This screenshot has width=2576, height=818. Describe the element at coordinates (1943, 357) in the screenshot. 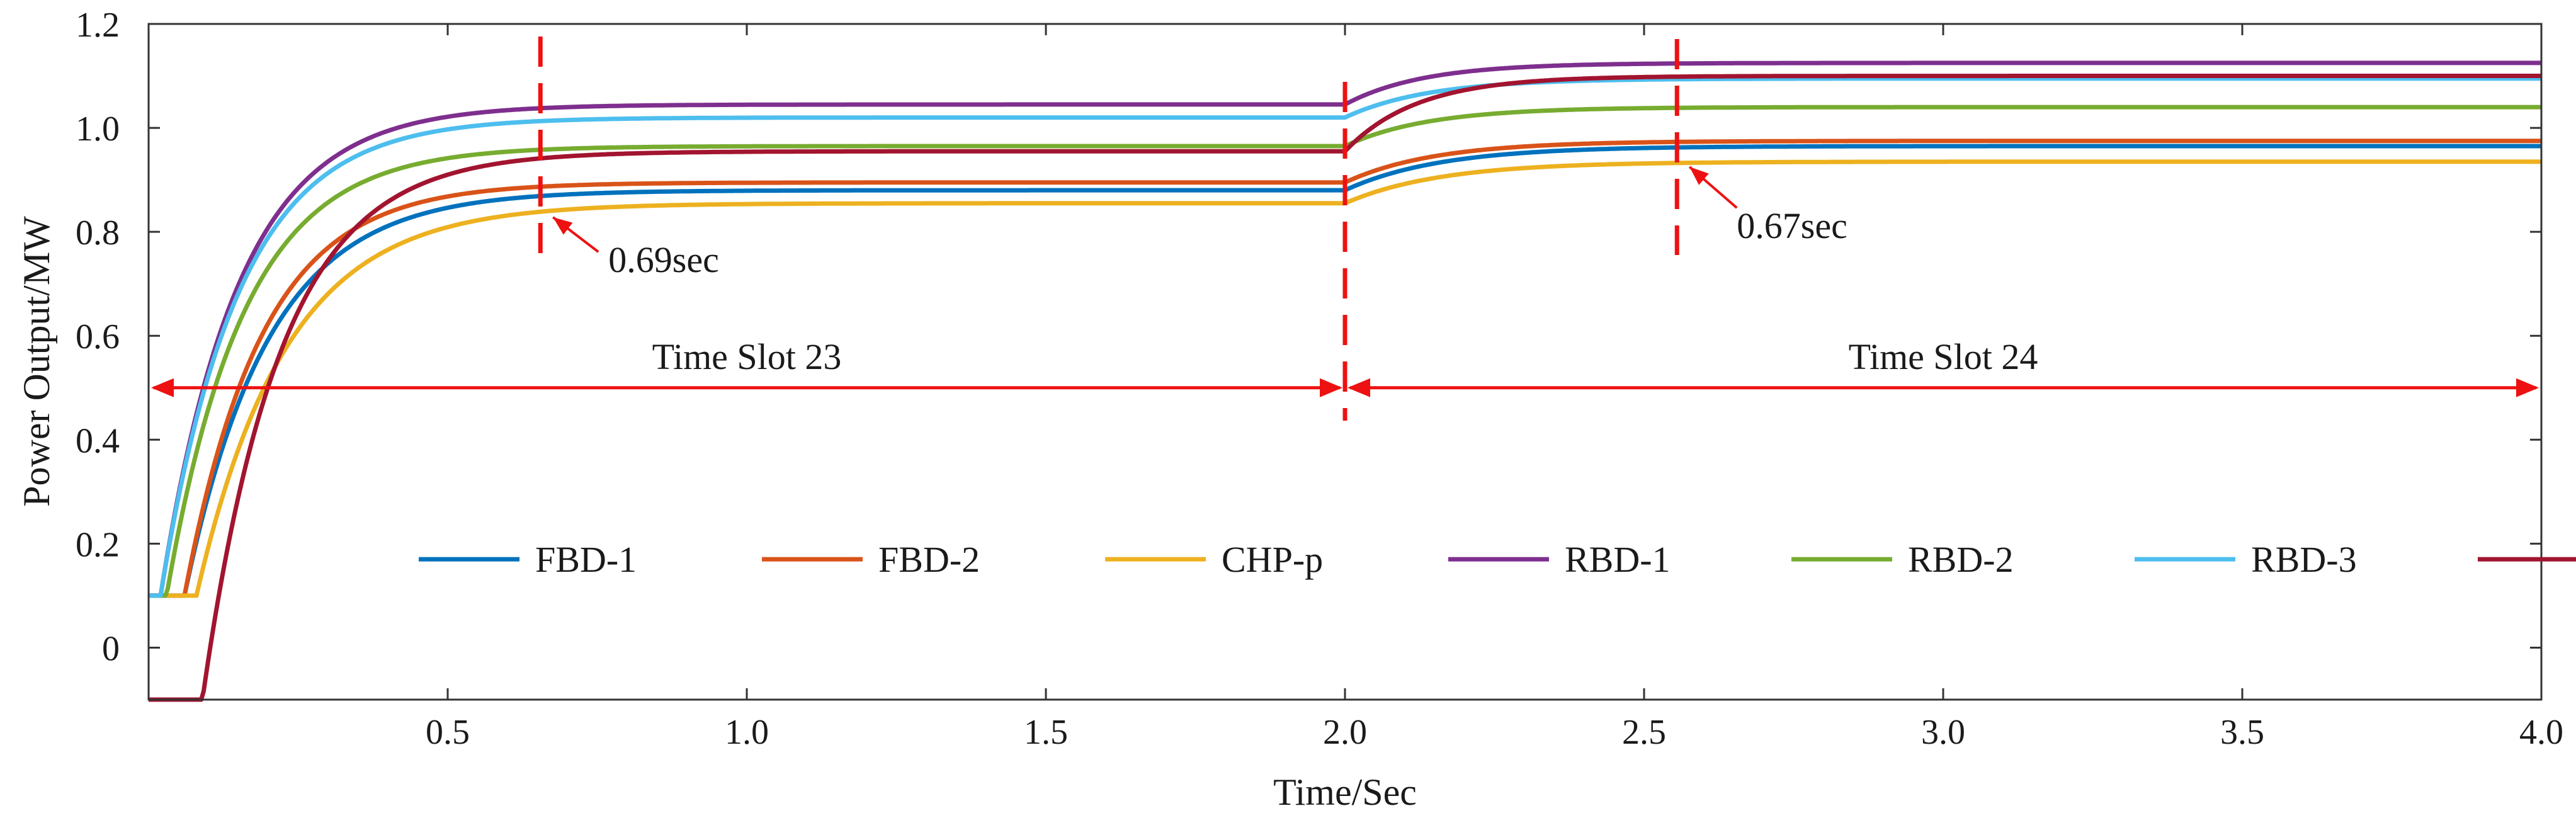

I see `slot-24-label: Time Slot 24` at that location.